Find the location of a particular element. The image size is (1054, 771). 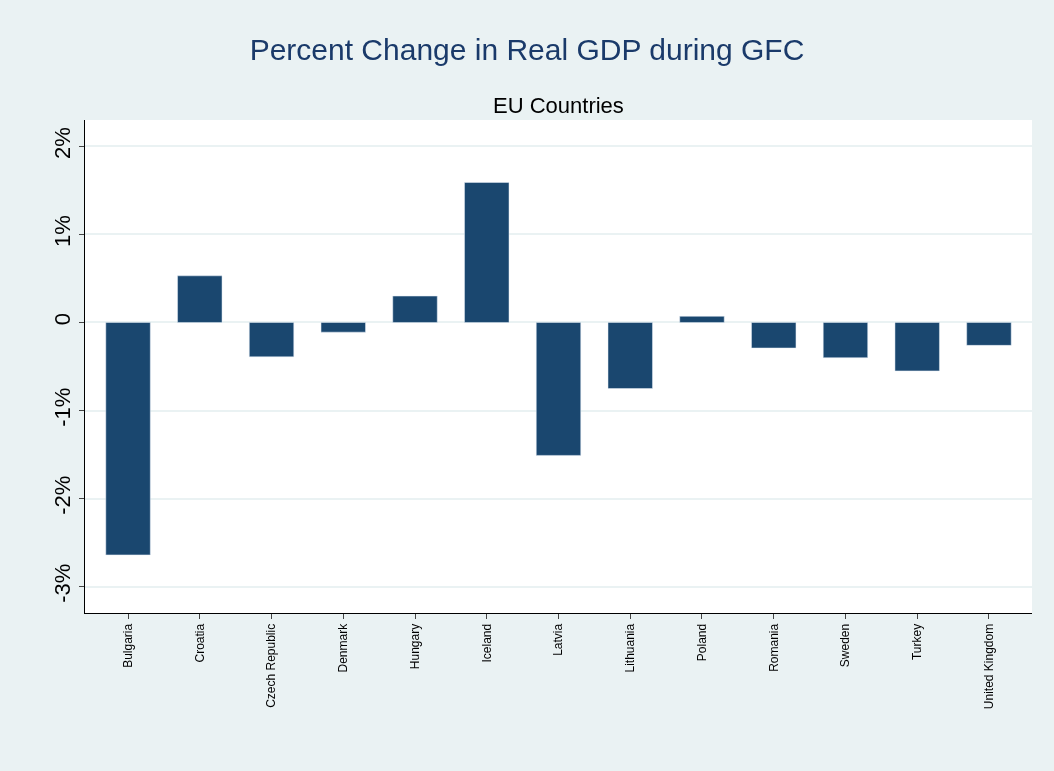

x-tick-label: Turkey is located at coordinates (917, 642).